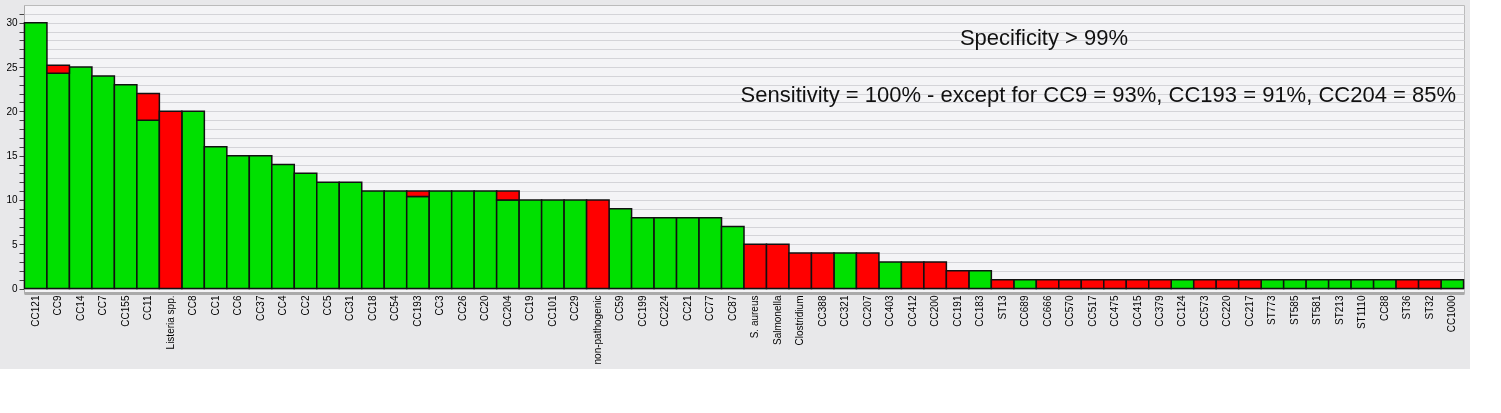 The width and height of the screenshot is (1501, 413). What do you see at coordinates (1159, 311) in the screenshot?
I see `x-tick-label: CC379` at bounding box center [1159, 311].